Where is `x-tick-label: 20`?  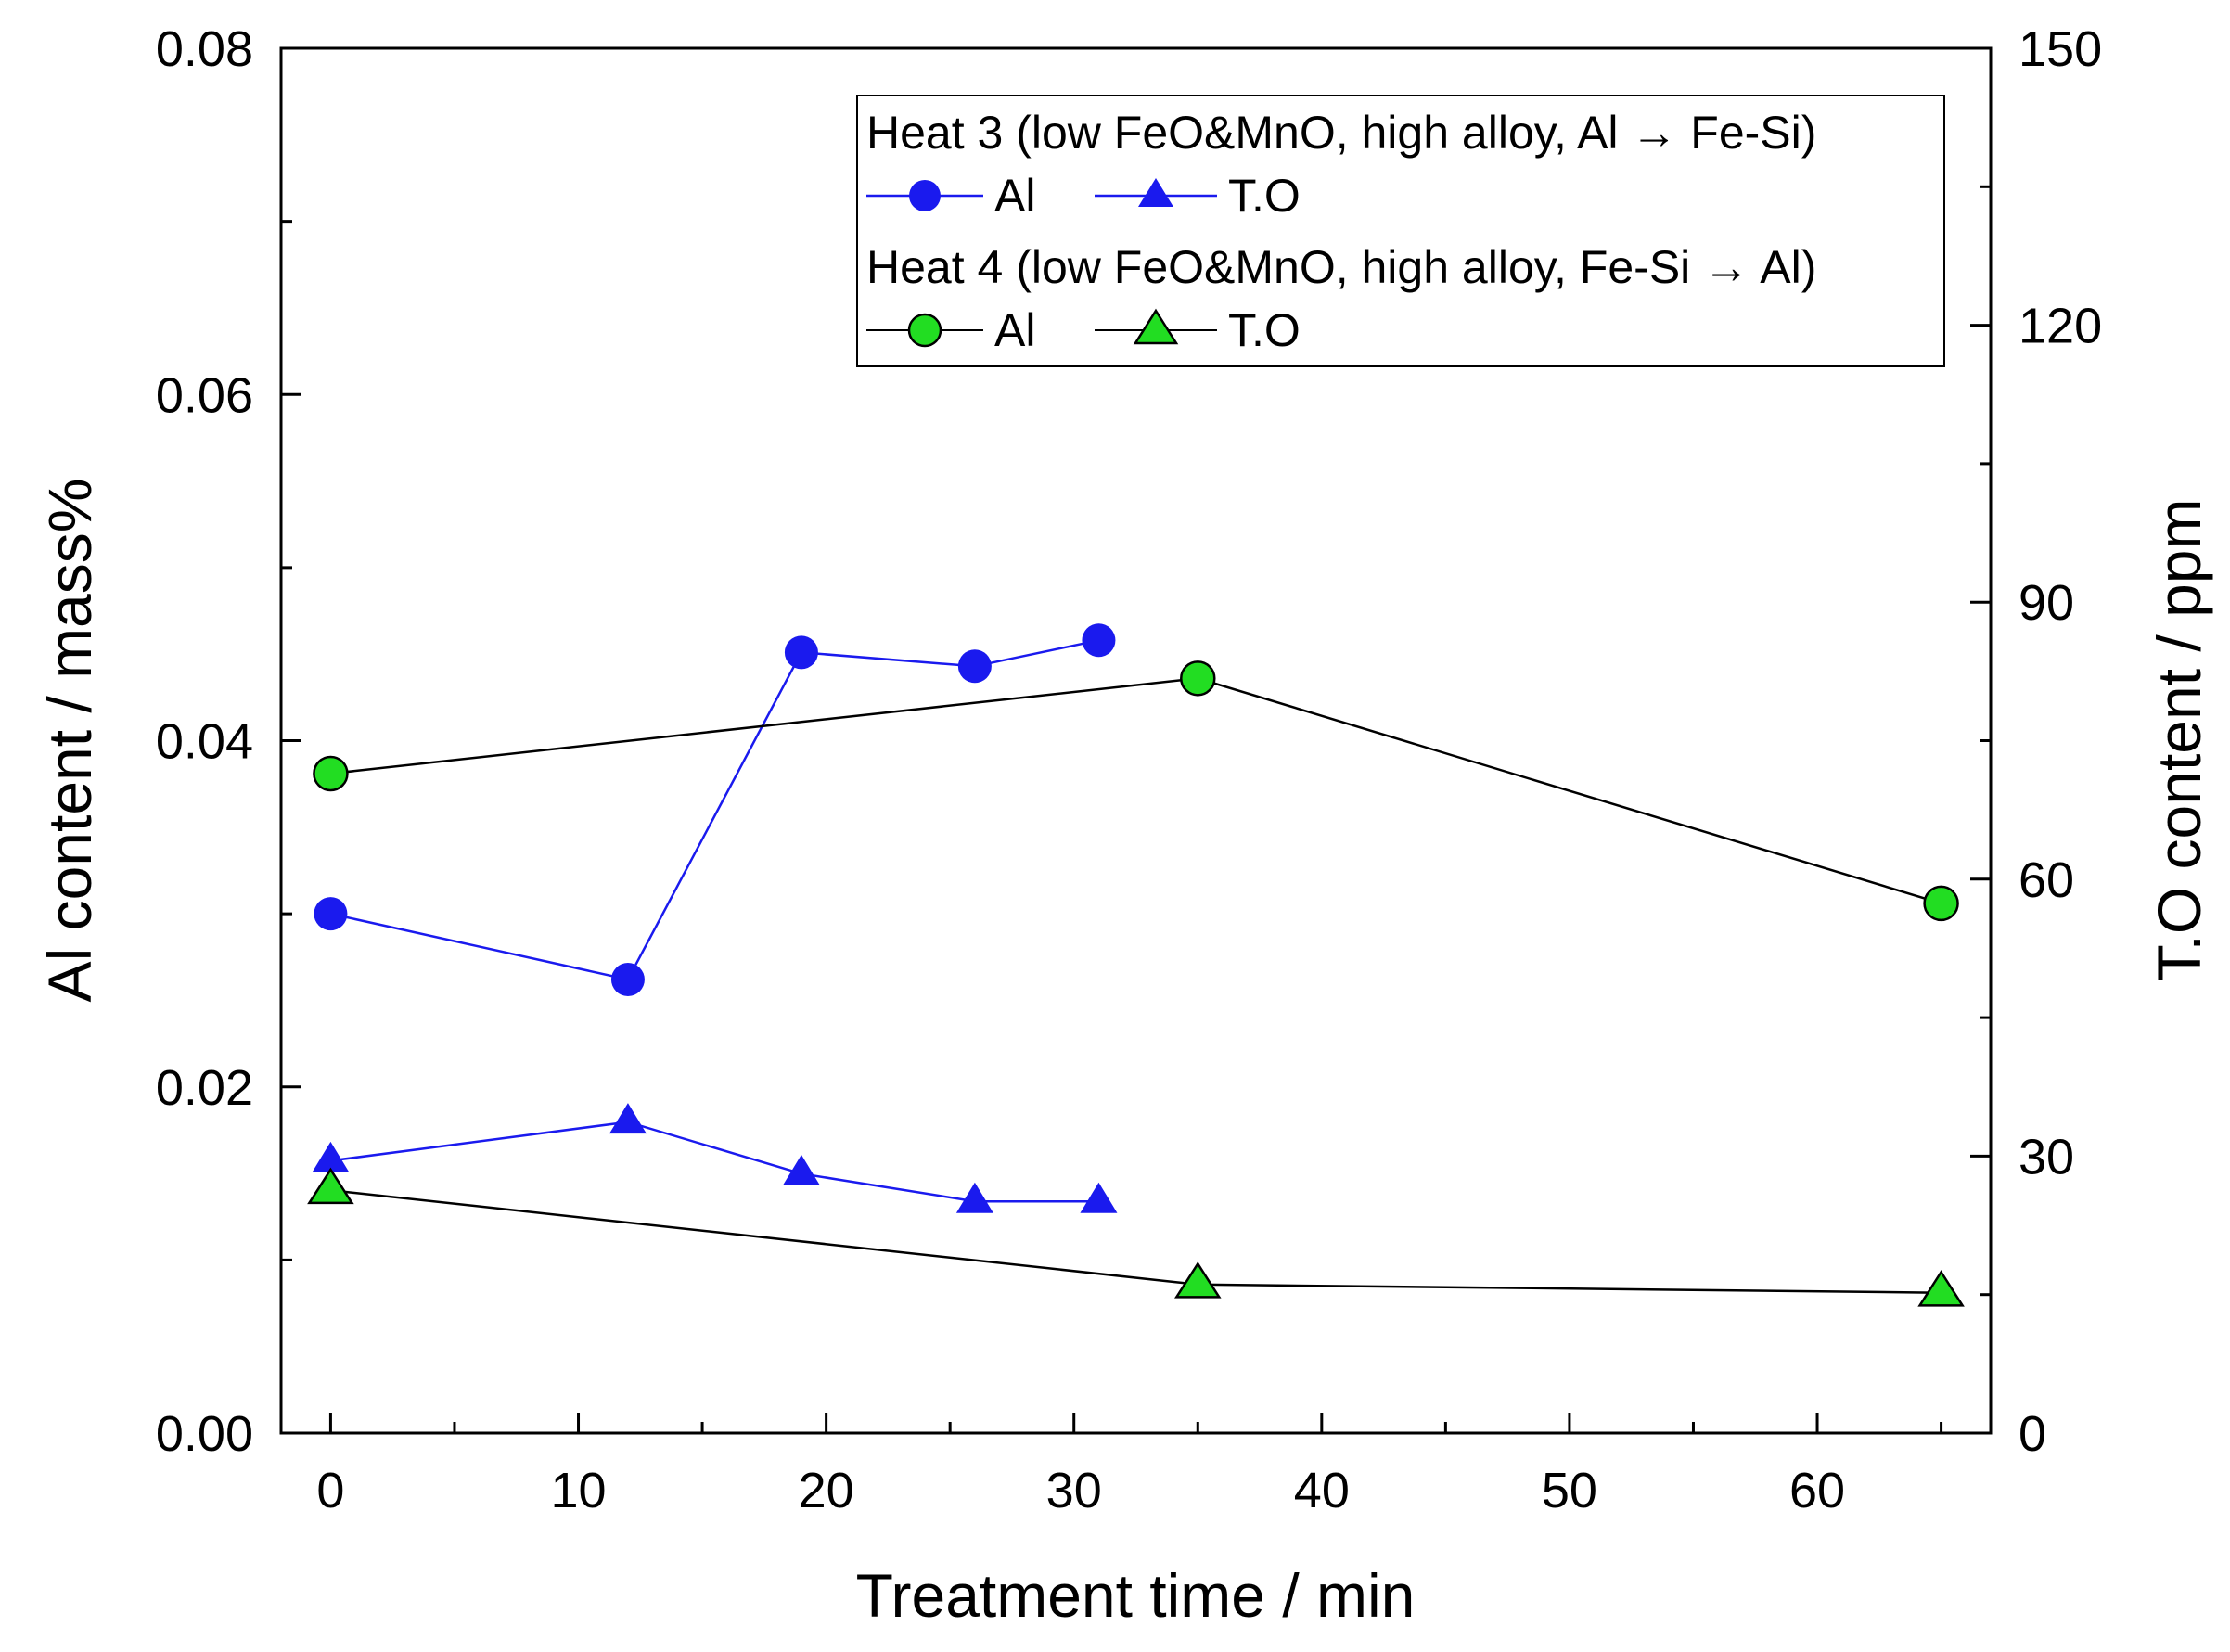 x-tick-label: 20 is located at coordinates (826, 1490).